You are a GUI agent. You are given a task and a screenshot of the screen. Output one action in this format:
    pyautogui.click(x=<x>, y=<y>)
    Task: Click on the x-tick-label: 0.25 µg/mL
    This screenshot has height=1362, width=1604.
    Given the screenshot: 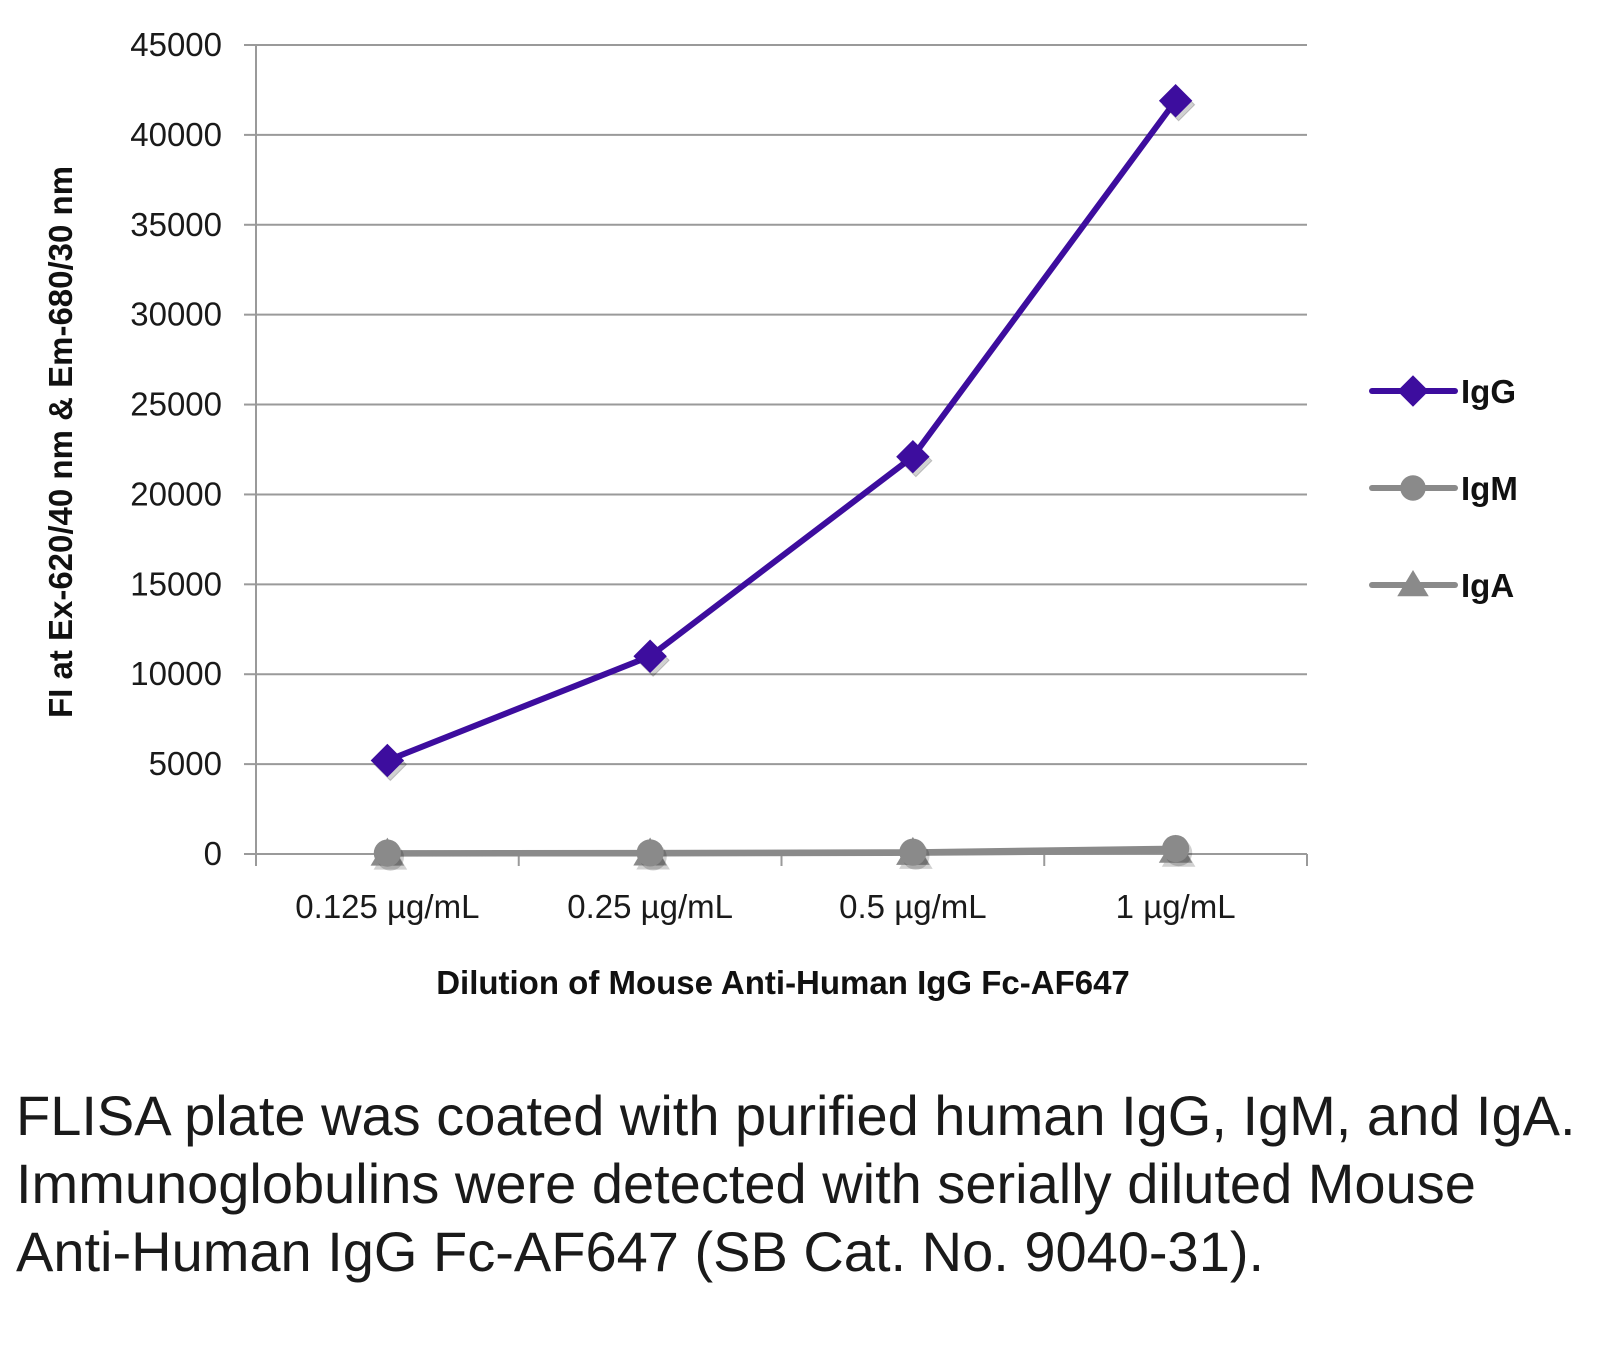 What is the action you would take?
    pyautogui.click(x=650, y=906)
    